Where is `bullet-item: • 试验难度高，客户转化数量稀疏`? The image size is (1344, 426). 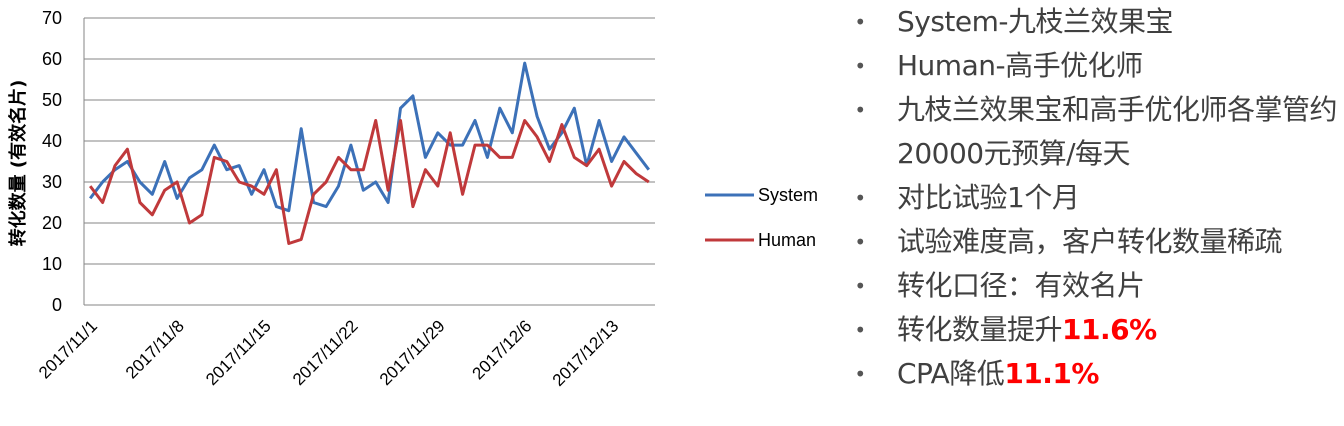 bullet-item: • 试验难度高，客户转化数量稀疏 is located at coordinates (1097, 242).